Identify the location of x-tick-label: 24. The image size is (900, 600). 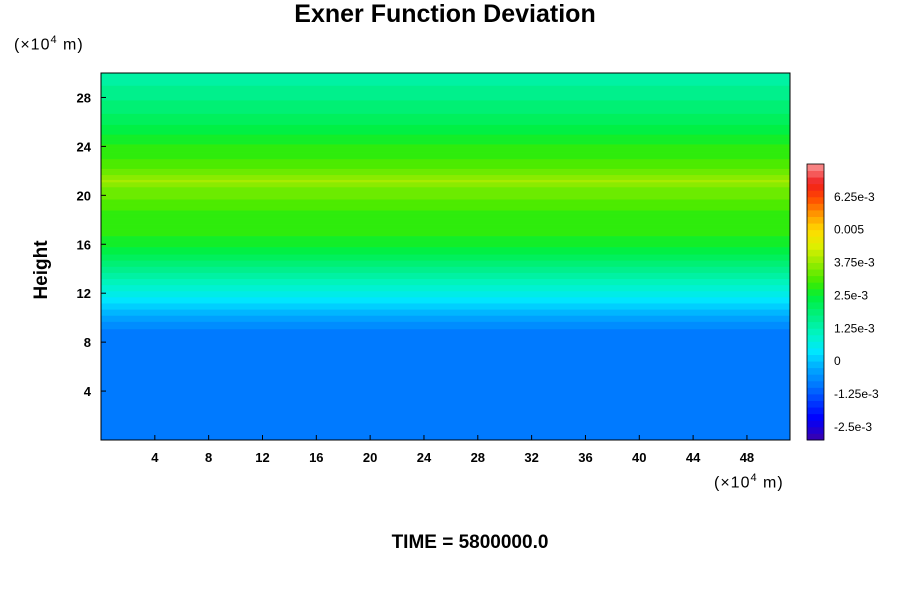
(424, 457).